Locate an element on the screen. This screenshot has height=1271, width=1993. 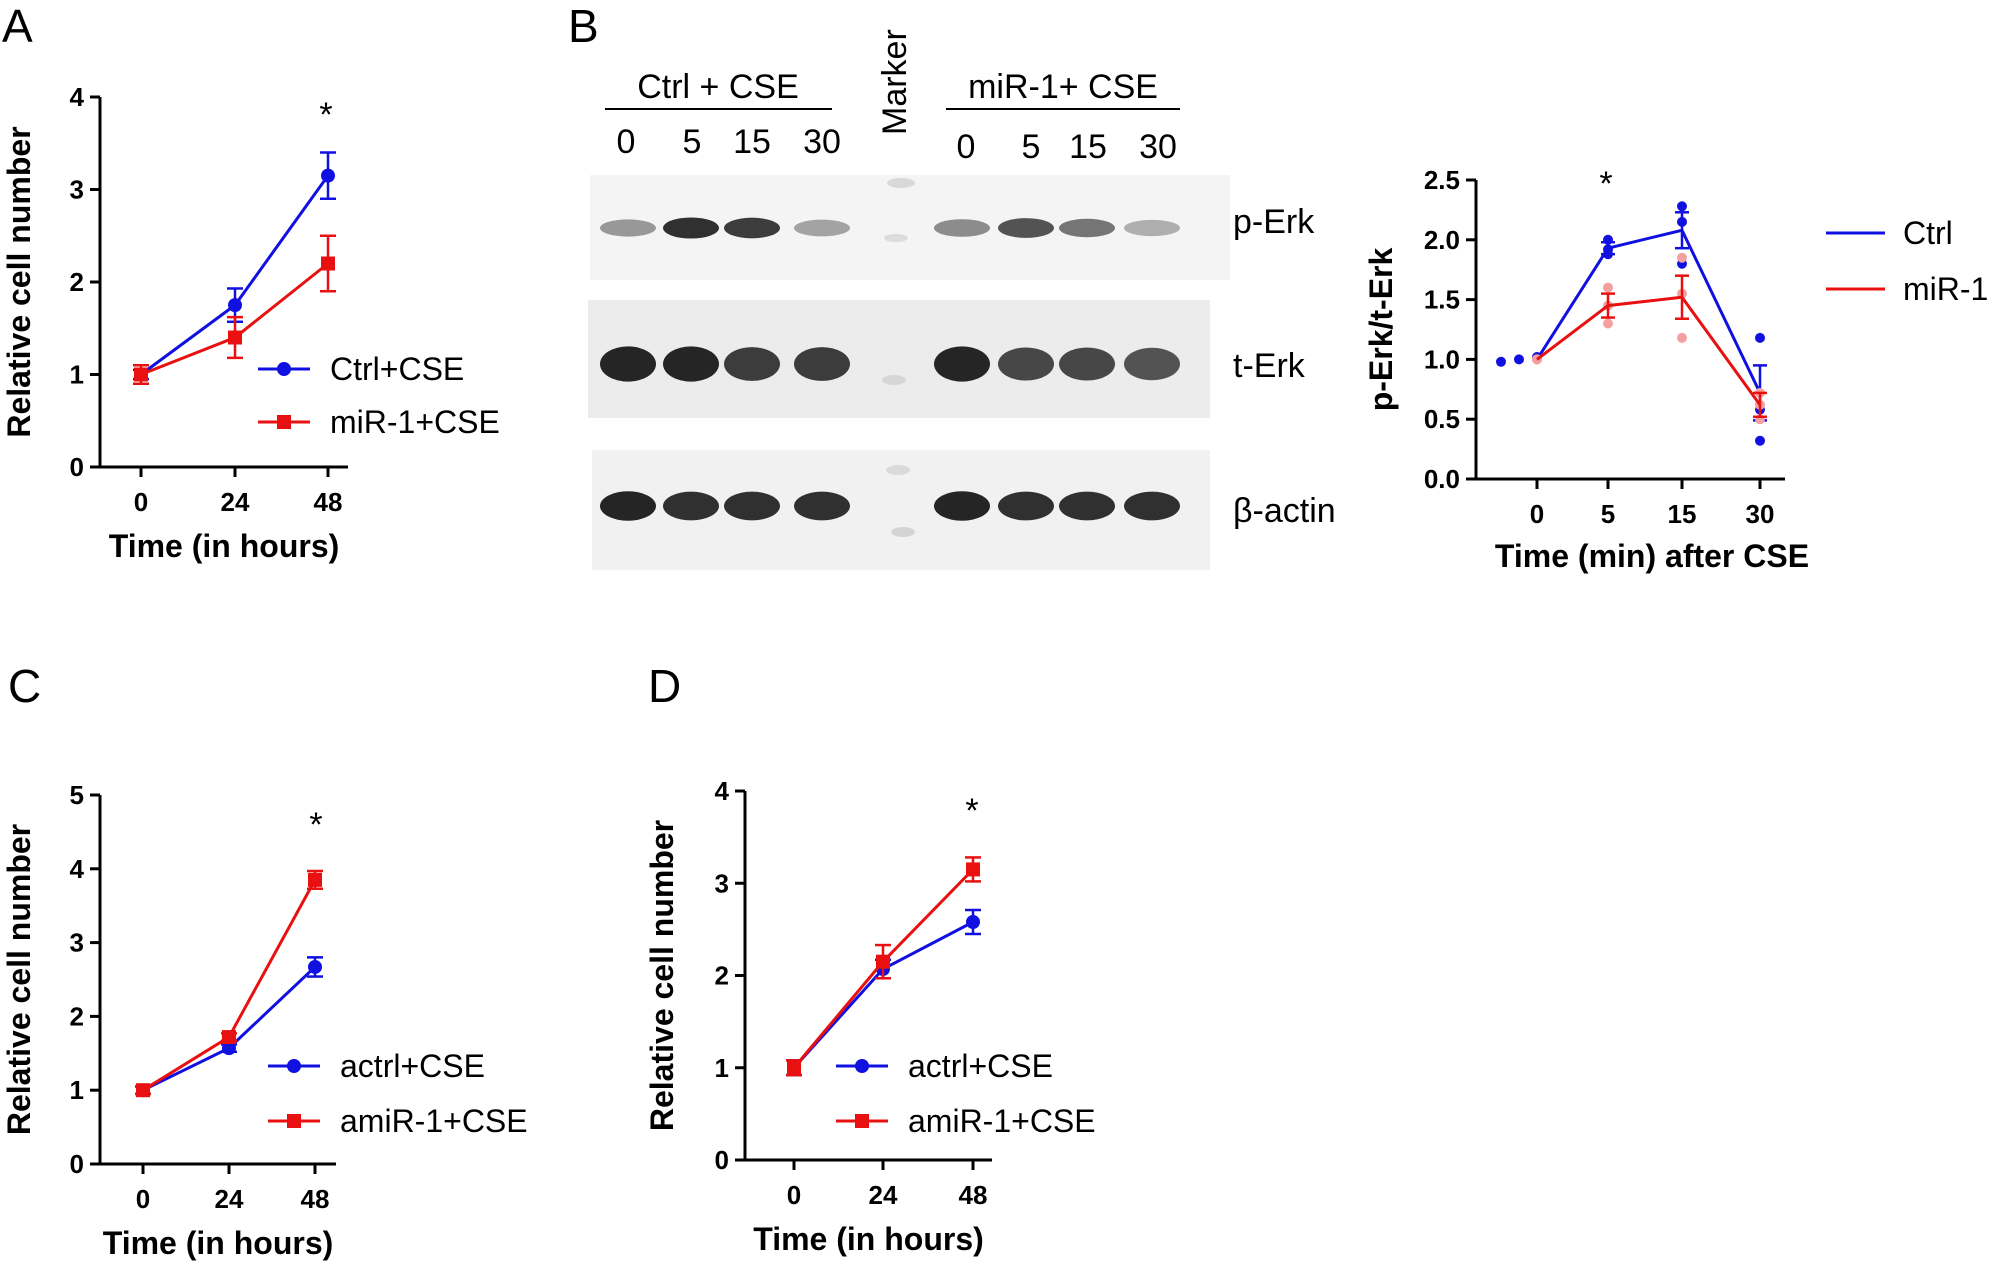
blot-time-label: 15 is located at coordinates (1088, 147).